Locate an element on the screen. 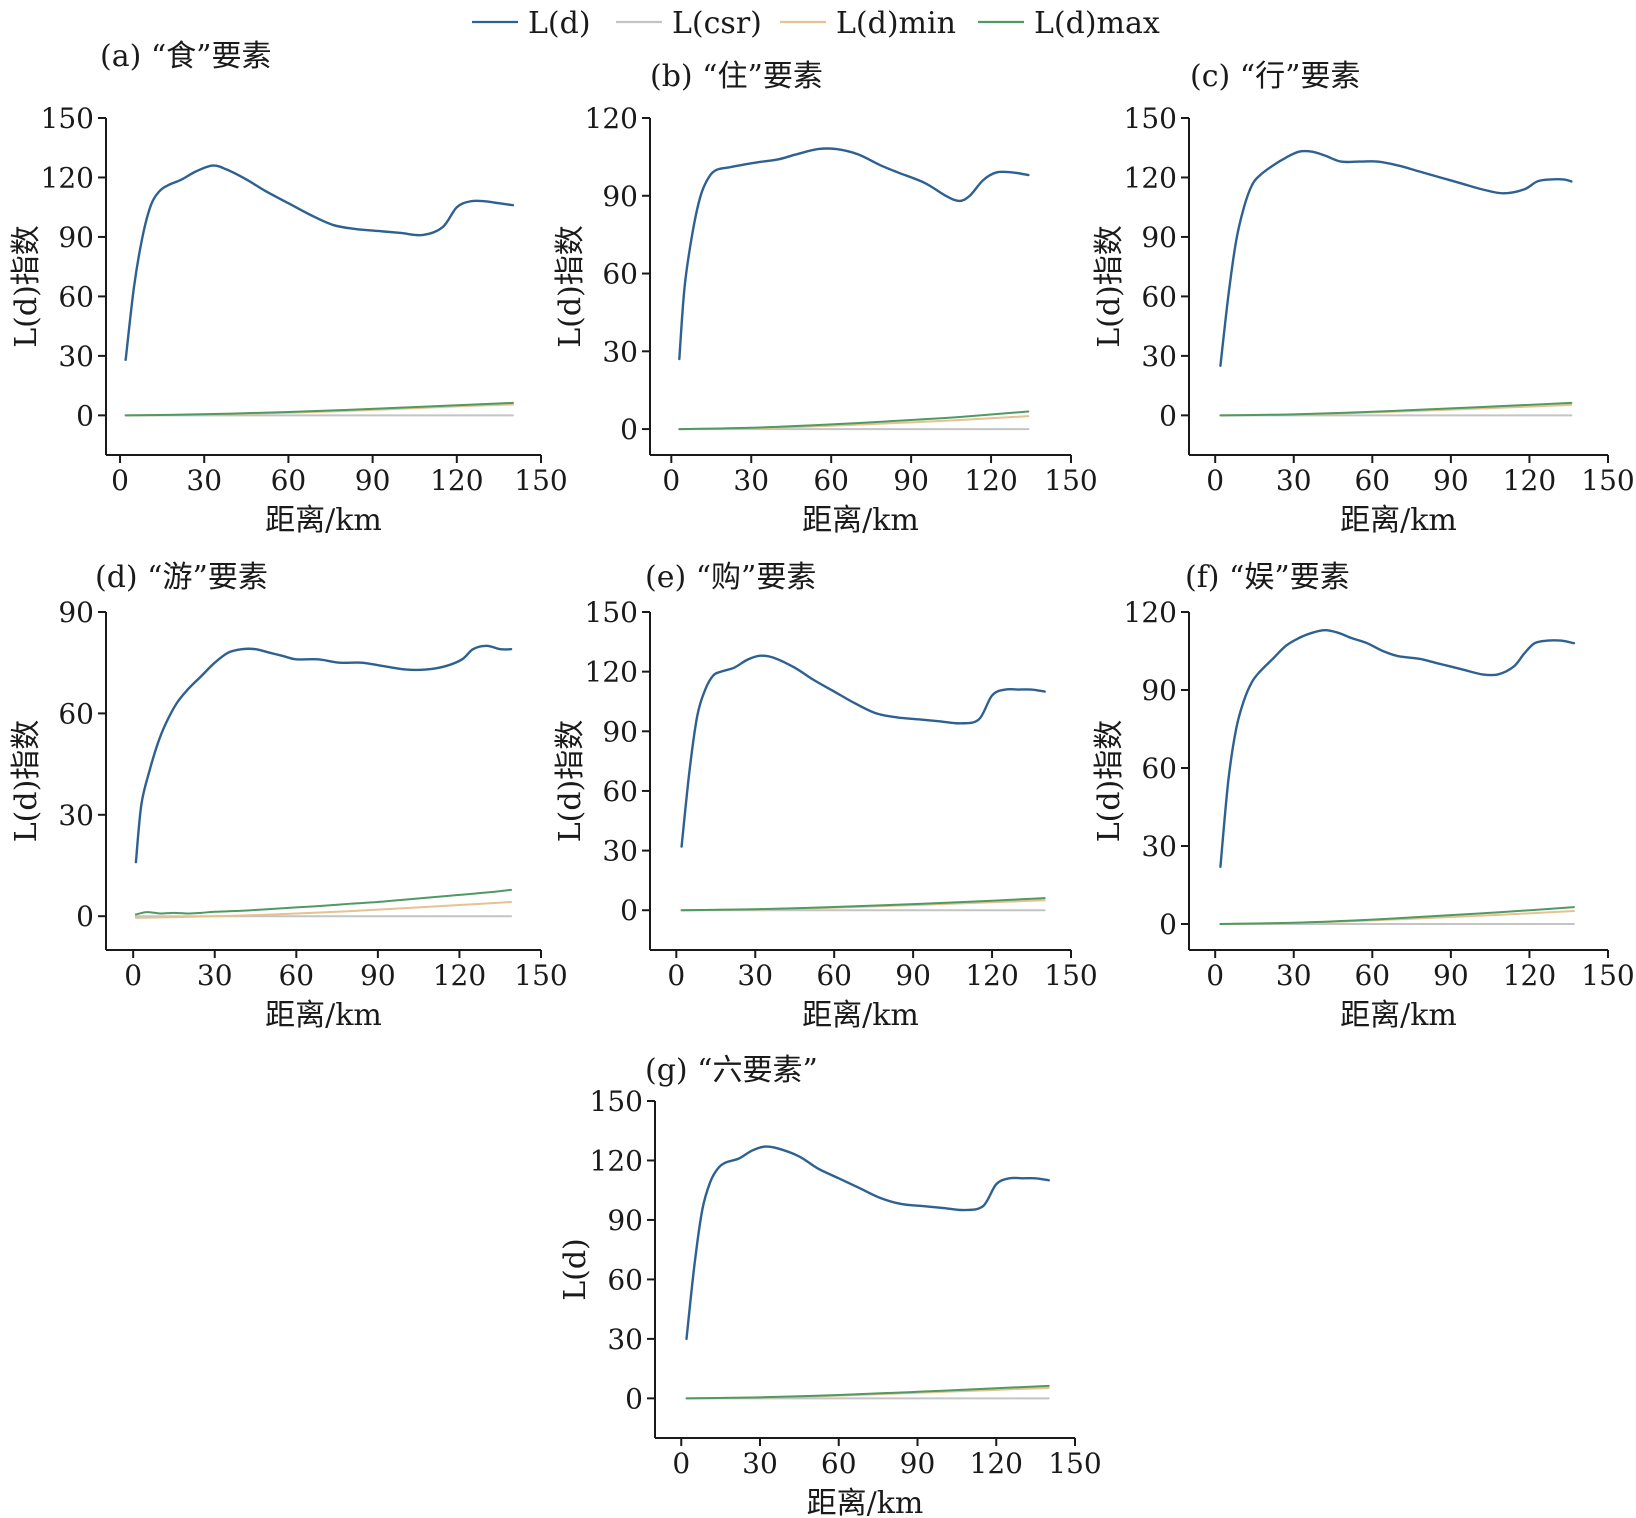 This screenshot has height=1518, width=1636. panel-title: (c) “行”要素 is located at coordinates (1275, 76).